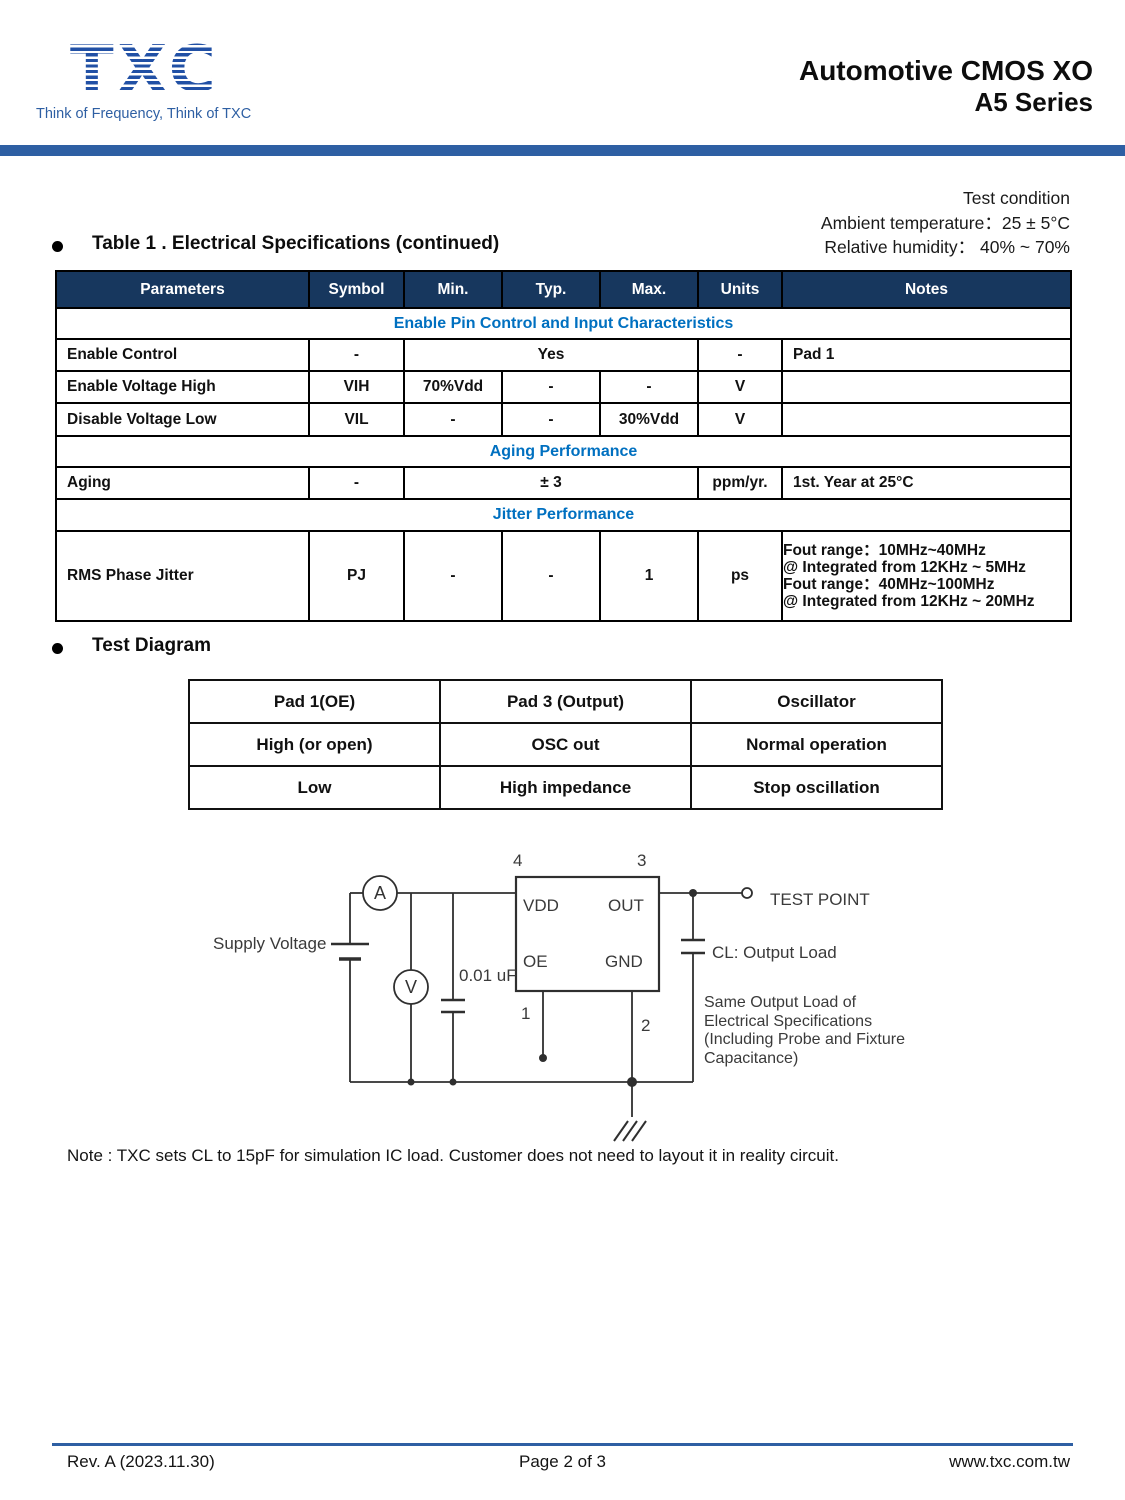 The width and height of the screenshot is (1125, 1500). Describe the element at coordinates (926, 355) in the screenshot. I see `notes-cell: Pad 1` at that location.